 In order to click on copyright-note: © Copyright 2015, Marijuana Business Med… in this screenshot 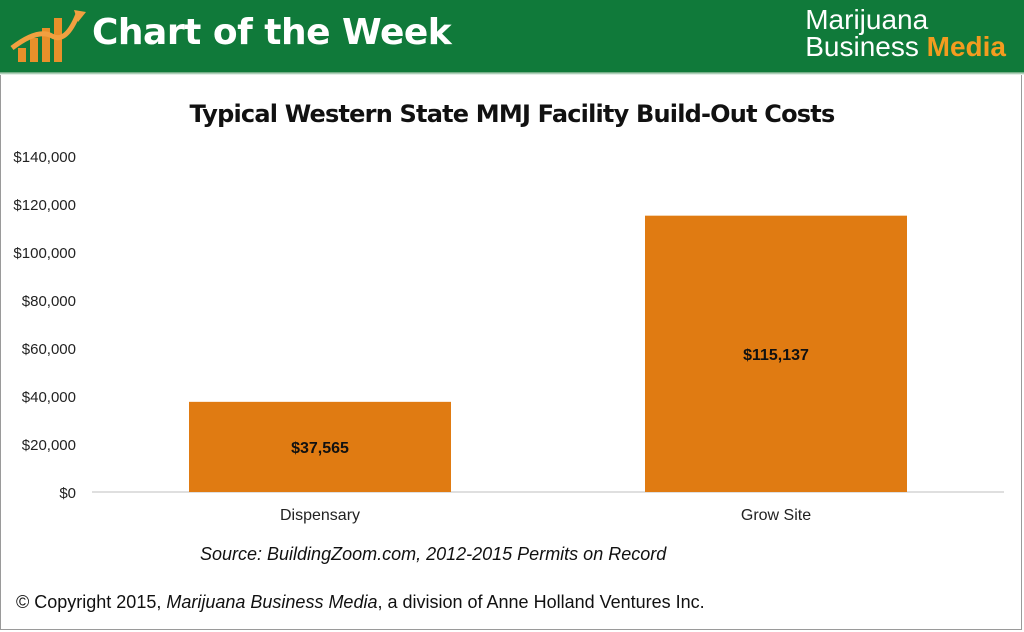, I will do `click(360, 602)`.